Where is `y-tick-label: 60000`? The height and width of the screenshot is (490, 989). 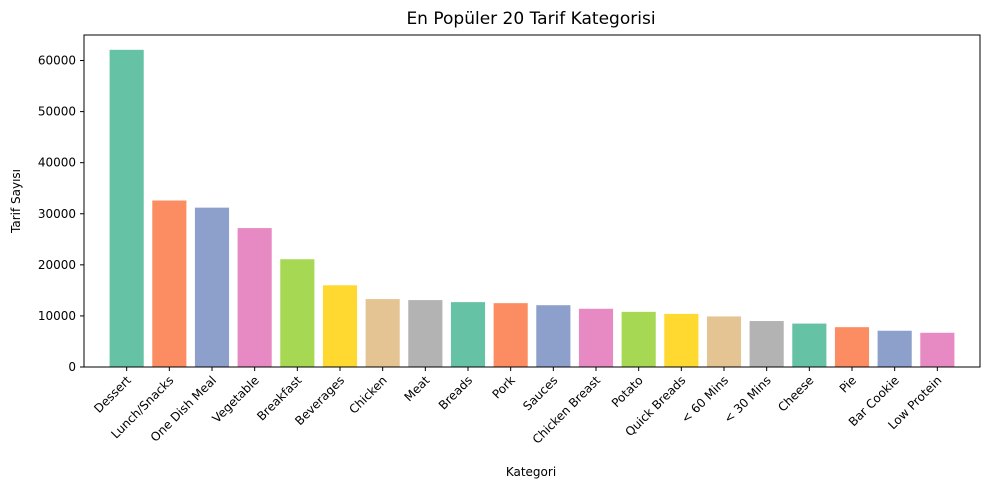
y-tick-label: 60000 is located at coordinates (57, 61).